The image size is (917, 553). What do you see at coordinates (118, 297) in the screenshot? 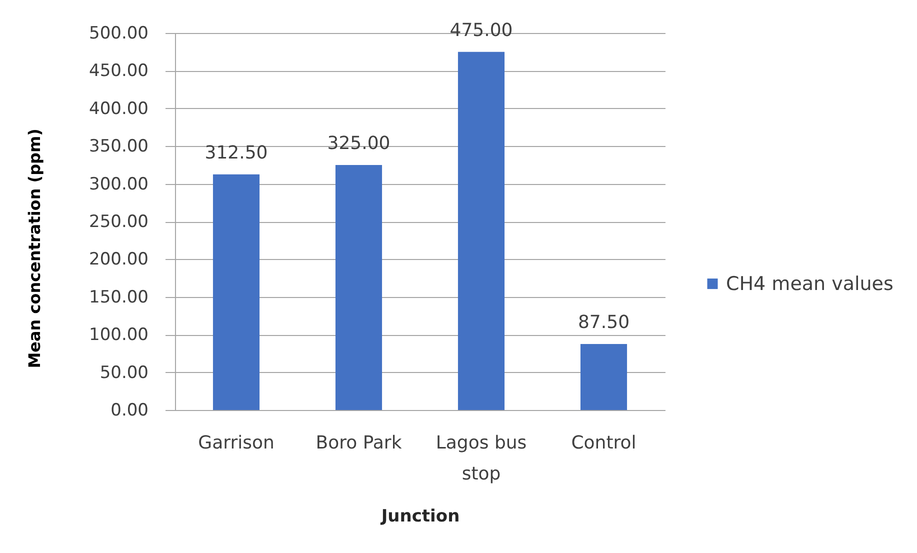
I see `y-tick-label: 150.00` at bounding box center [118, 297].